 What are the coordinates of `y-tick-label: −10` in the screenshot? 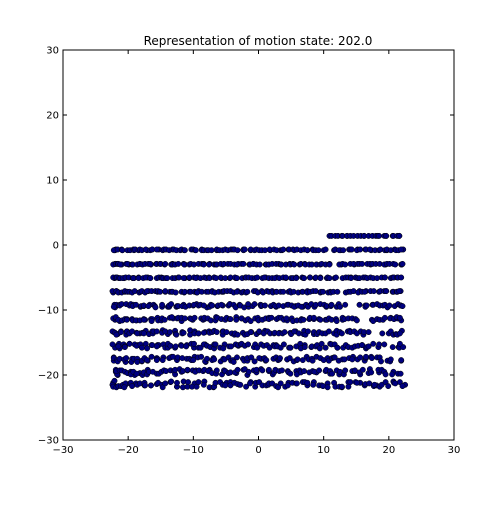 It's located at (48, 311).